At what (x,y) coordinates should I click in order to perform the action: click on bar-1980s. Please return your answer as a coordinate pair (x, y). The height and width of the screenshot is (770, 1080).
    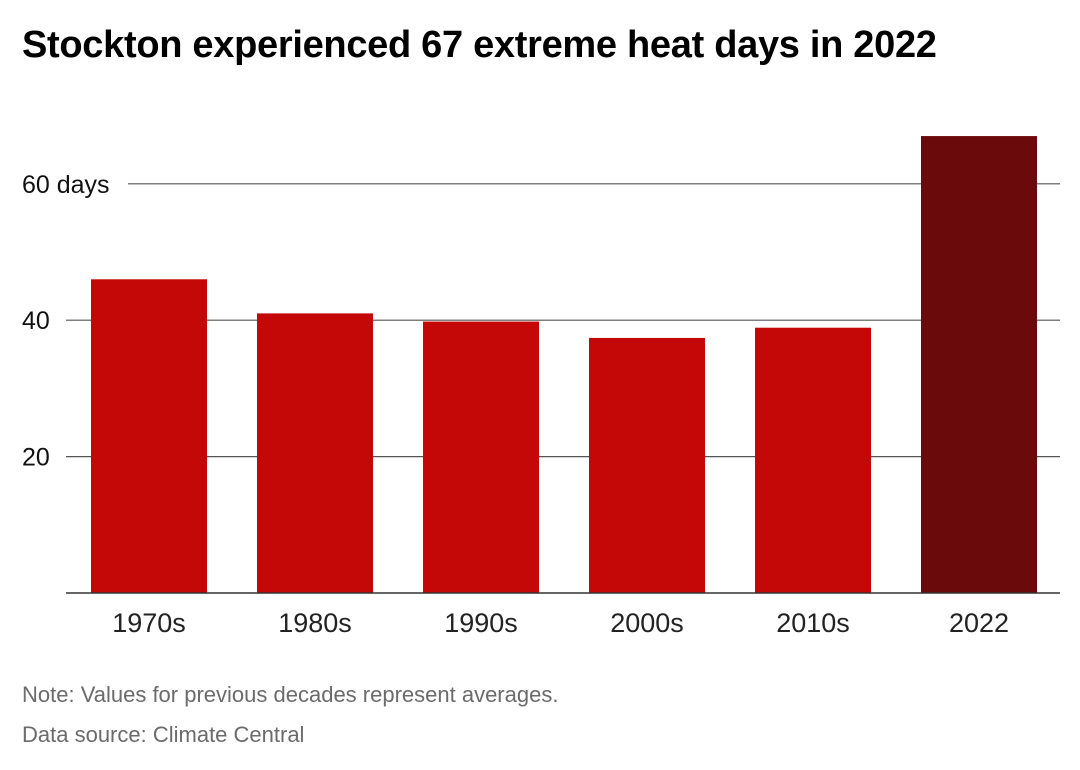
    Looking at the image, I should click on (315, 453).